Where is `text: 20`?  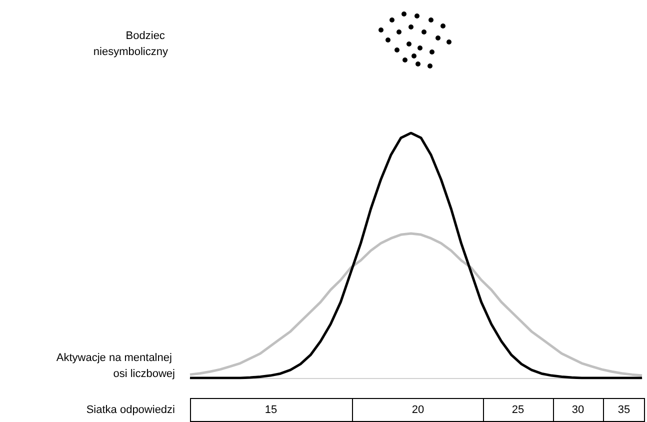
text: 20 is located at coordinates (418, 410).